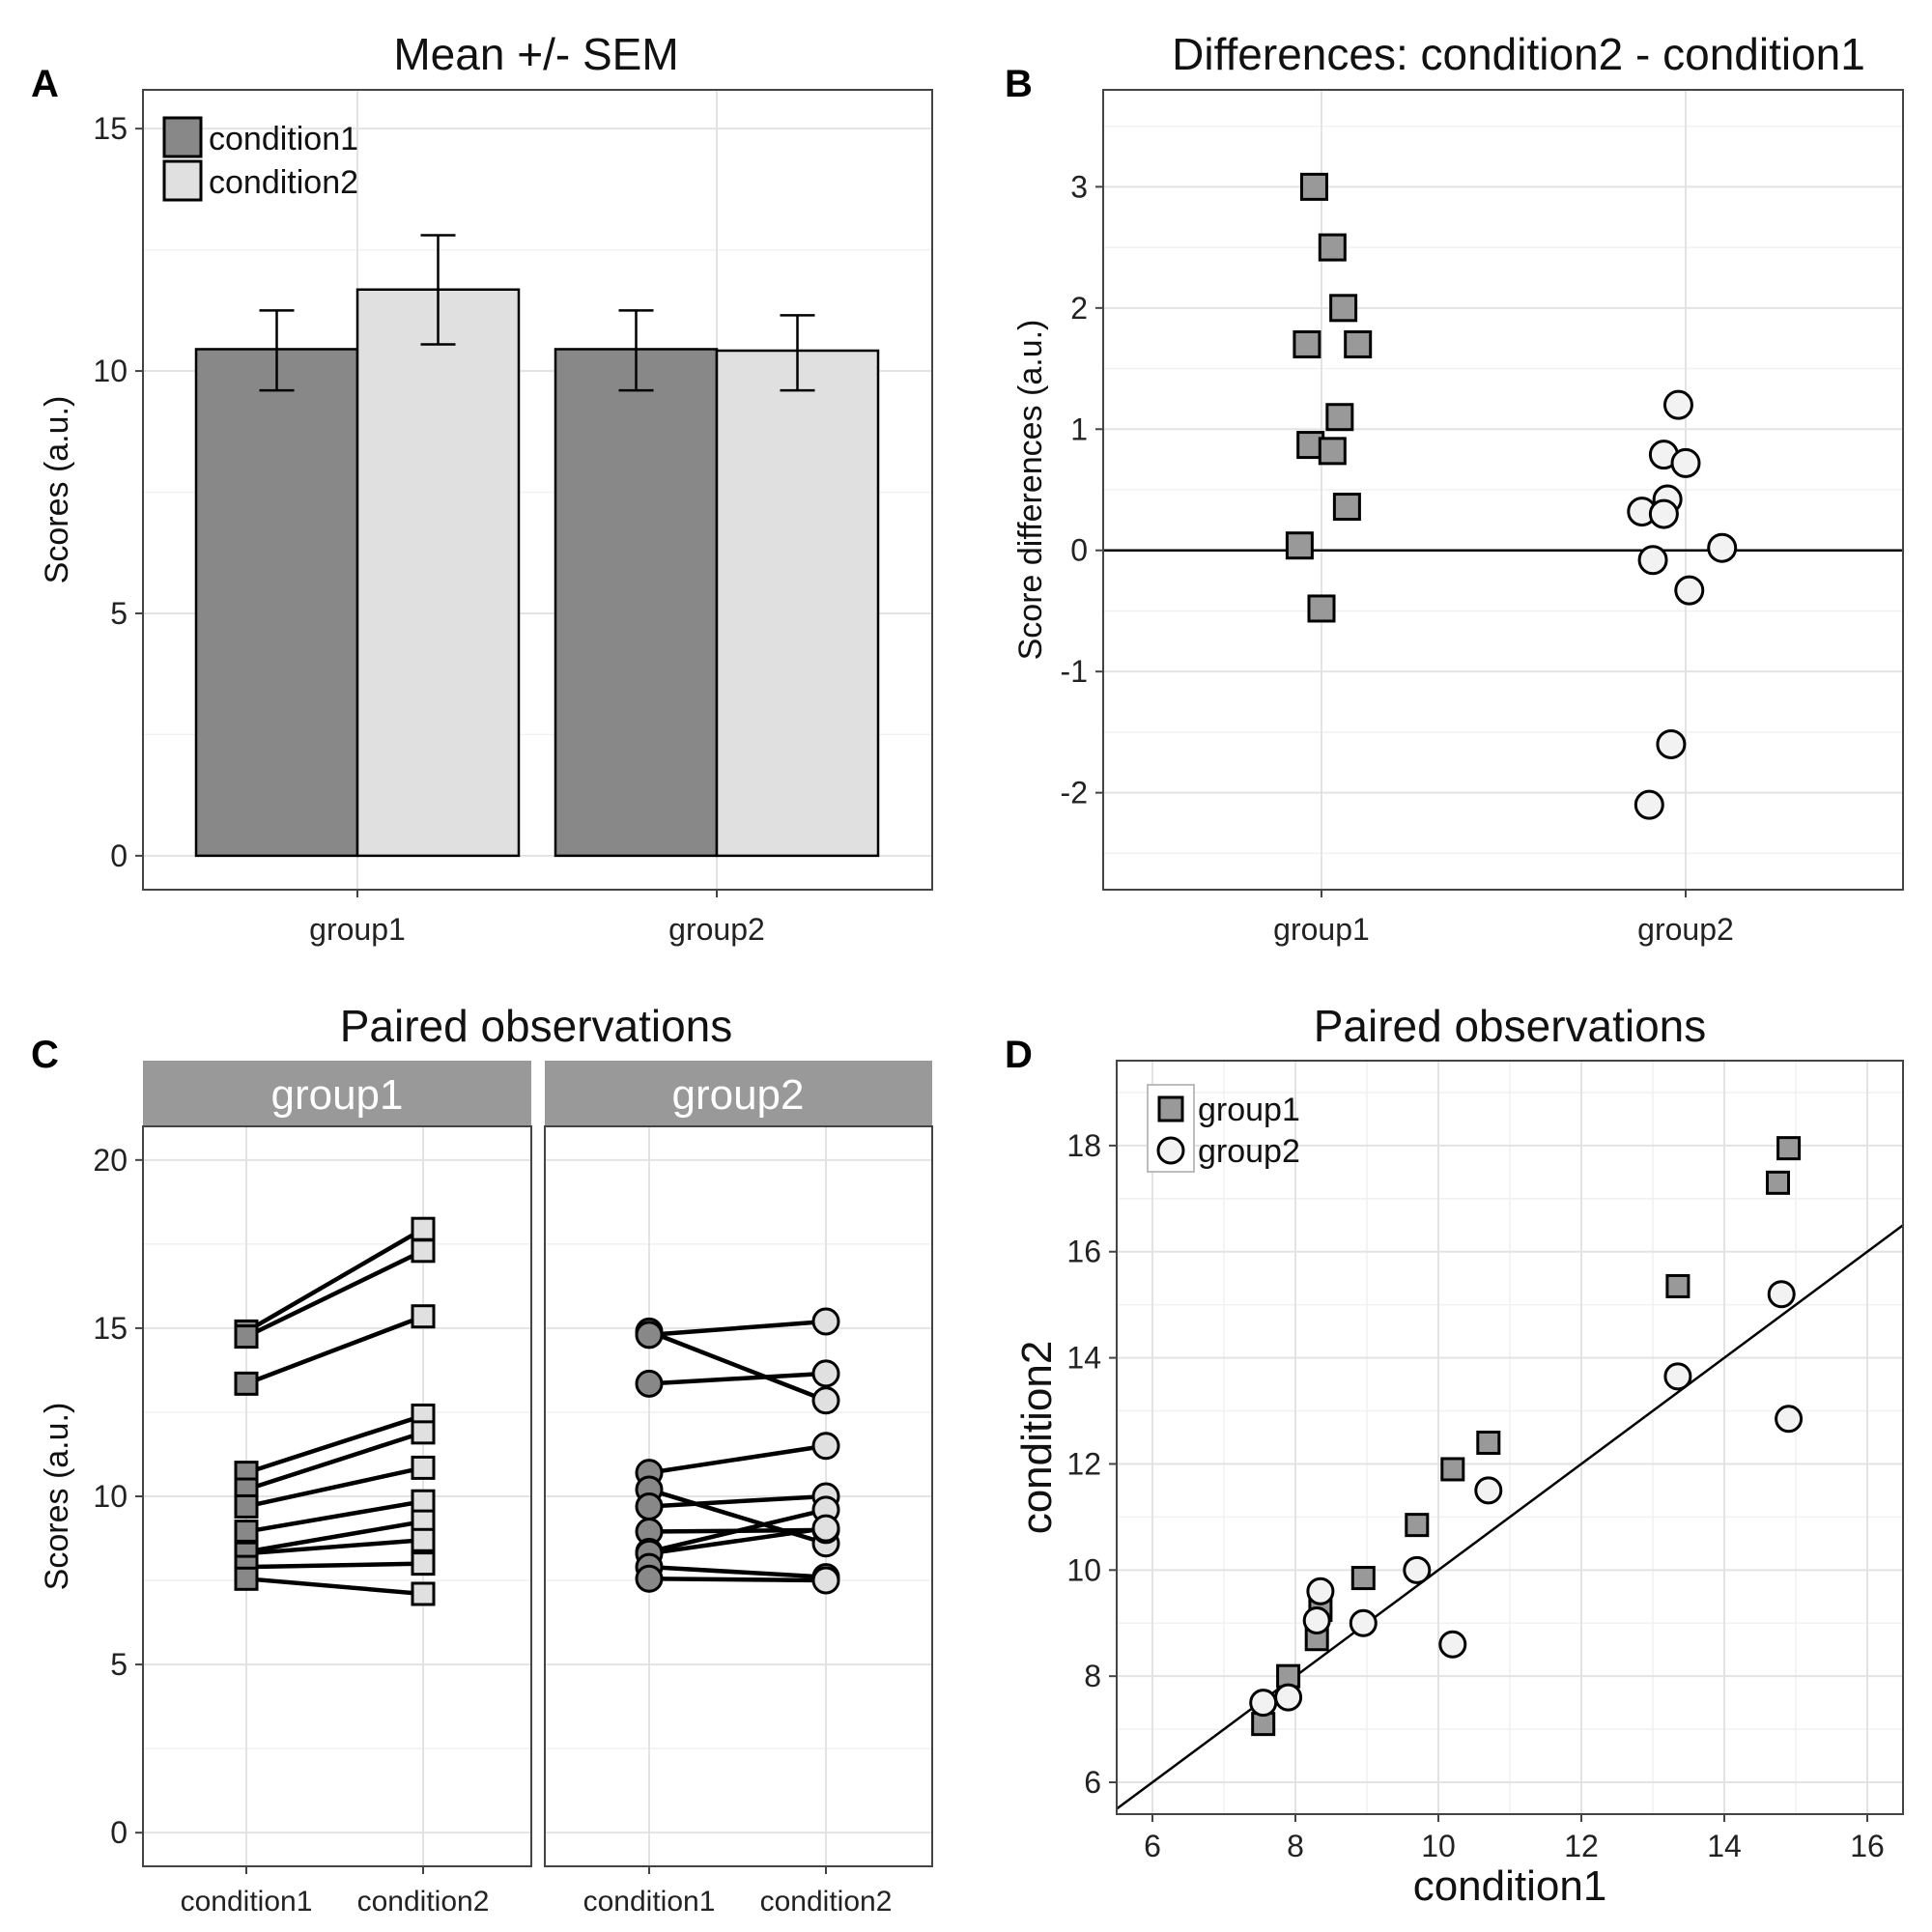 The image size is (1932, 1932). Describe the element at coordinates (535, 1412) in the screenshot. I see `panel-c-lines` at that location.